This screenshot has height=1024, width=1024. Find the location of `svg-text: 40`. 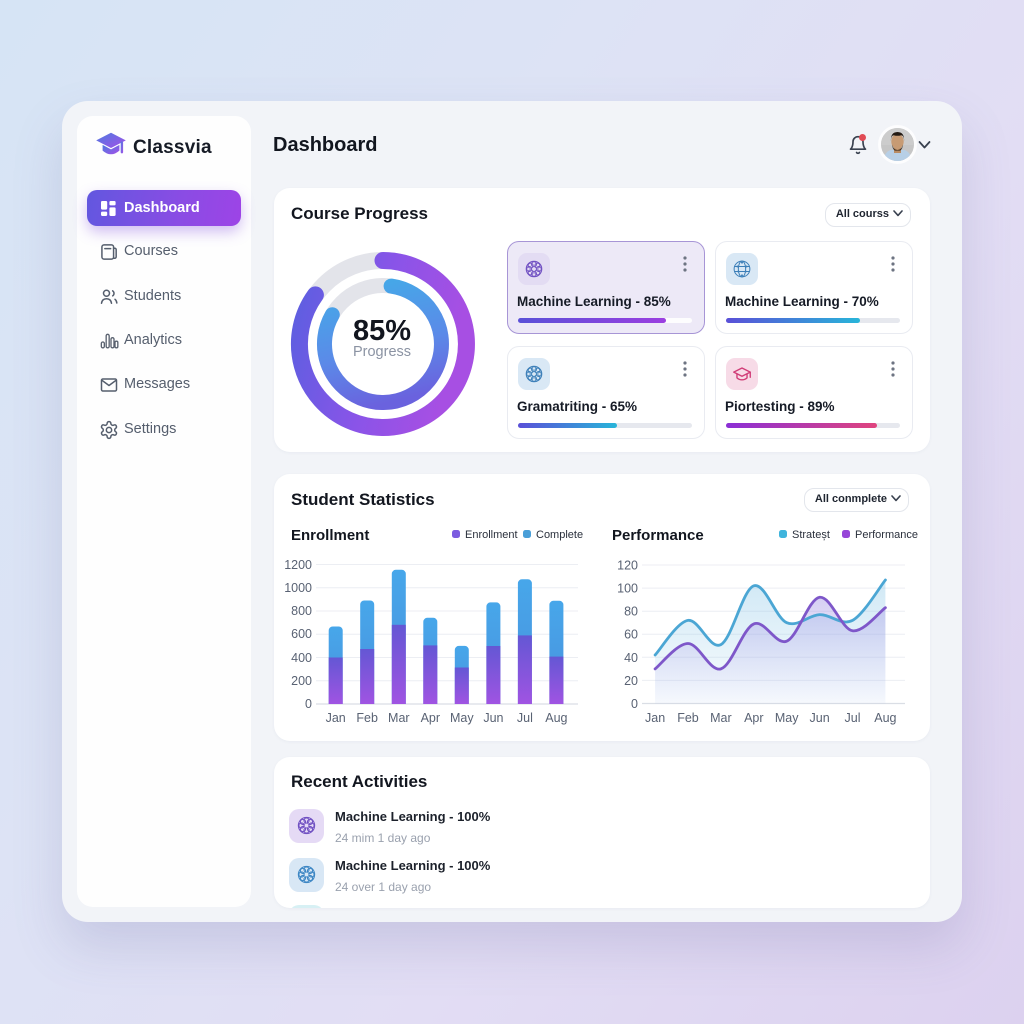

svg-text: 40 is located at coordinates (631, 658).